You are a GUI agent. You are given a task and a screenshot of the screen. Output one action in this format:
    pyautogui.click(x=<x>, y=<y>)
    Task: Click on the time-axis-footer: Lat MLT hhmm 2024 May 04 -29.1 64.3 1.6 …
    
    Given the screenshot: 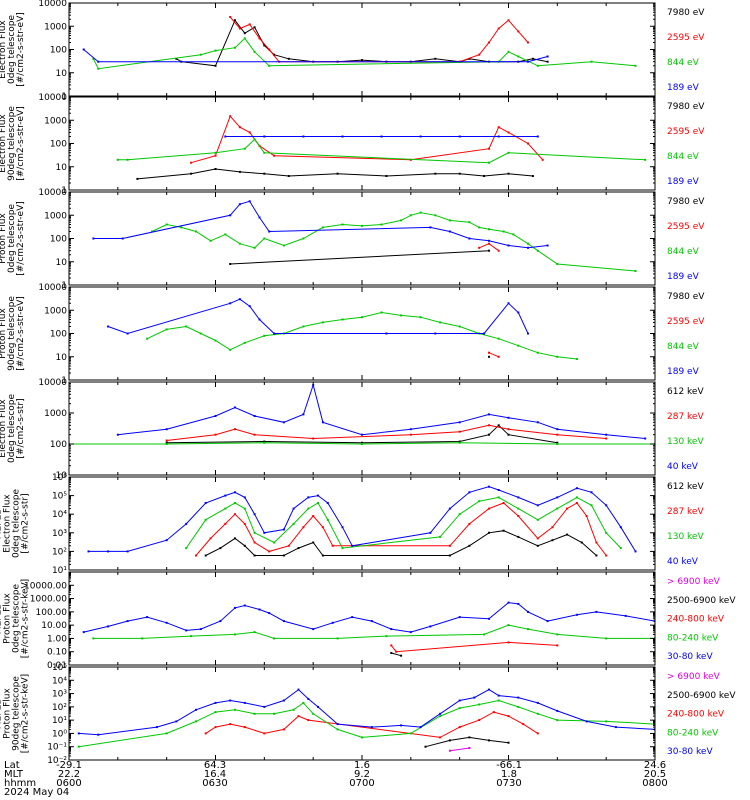 What is the action you would take?
    pyautogui.click(x=336, y=779)
    